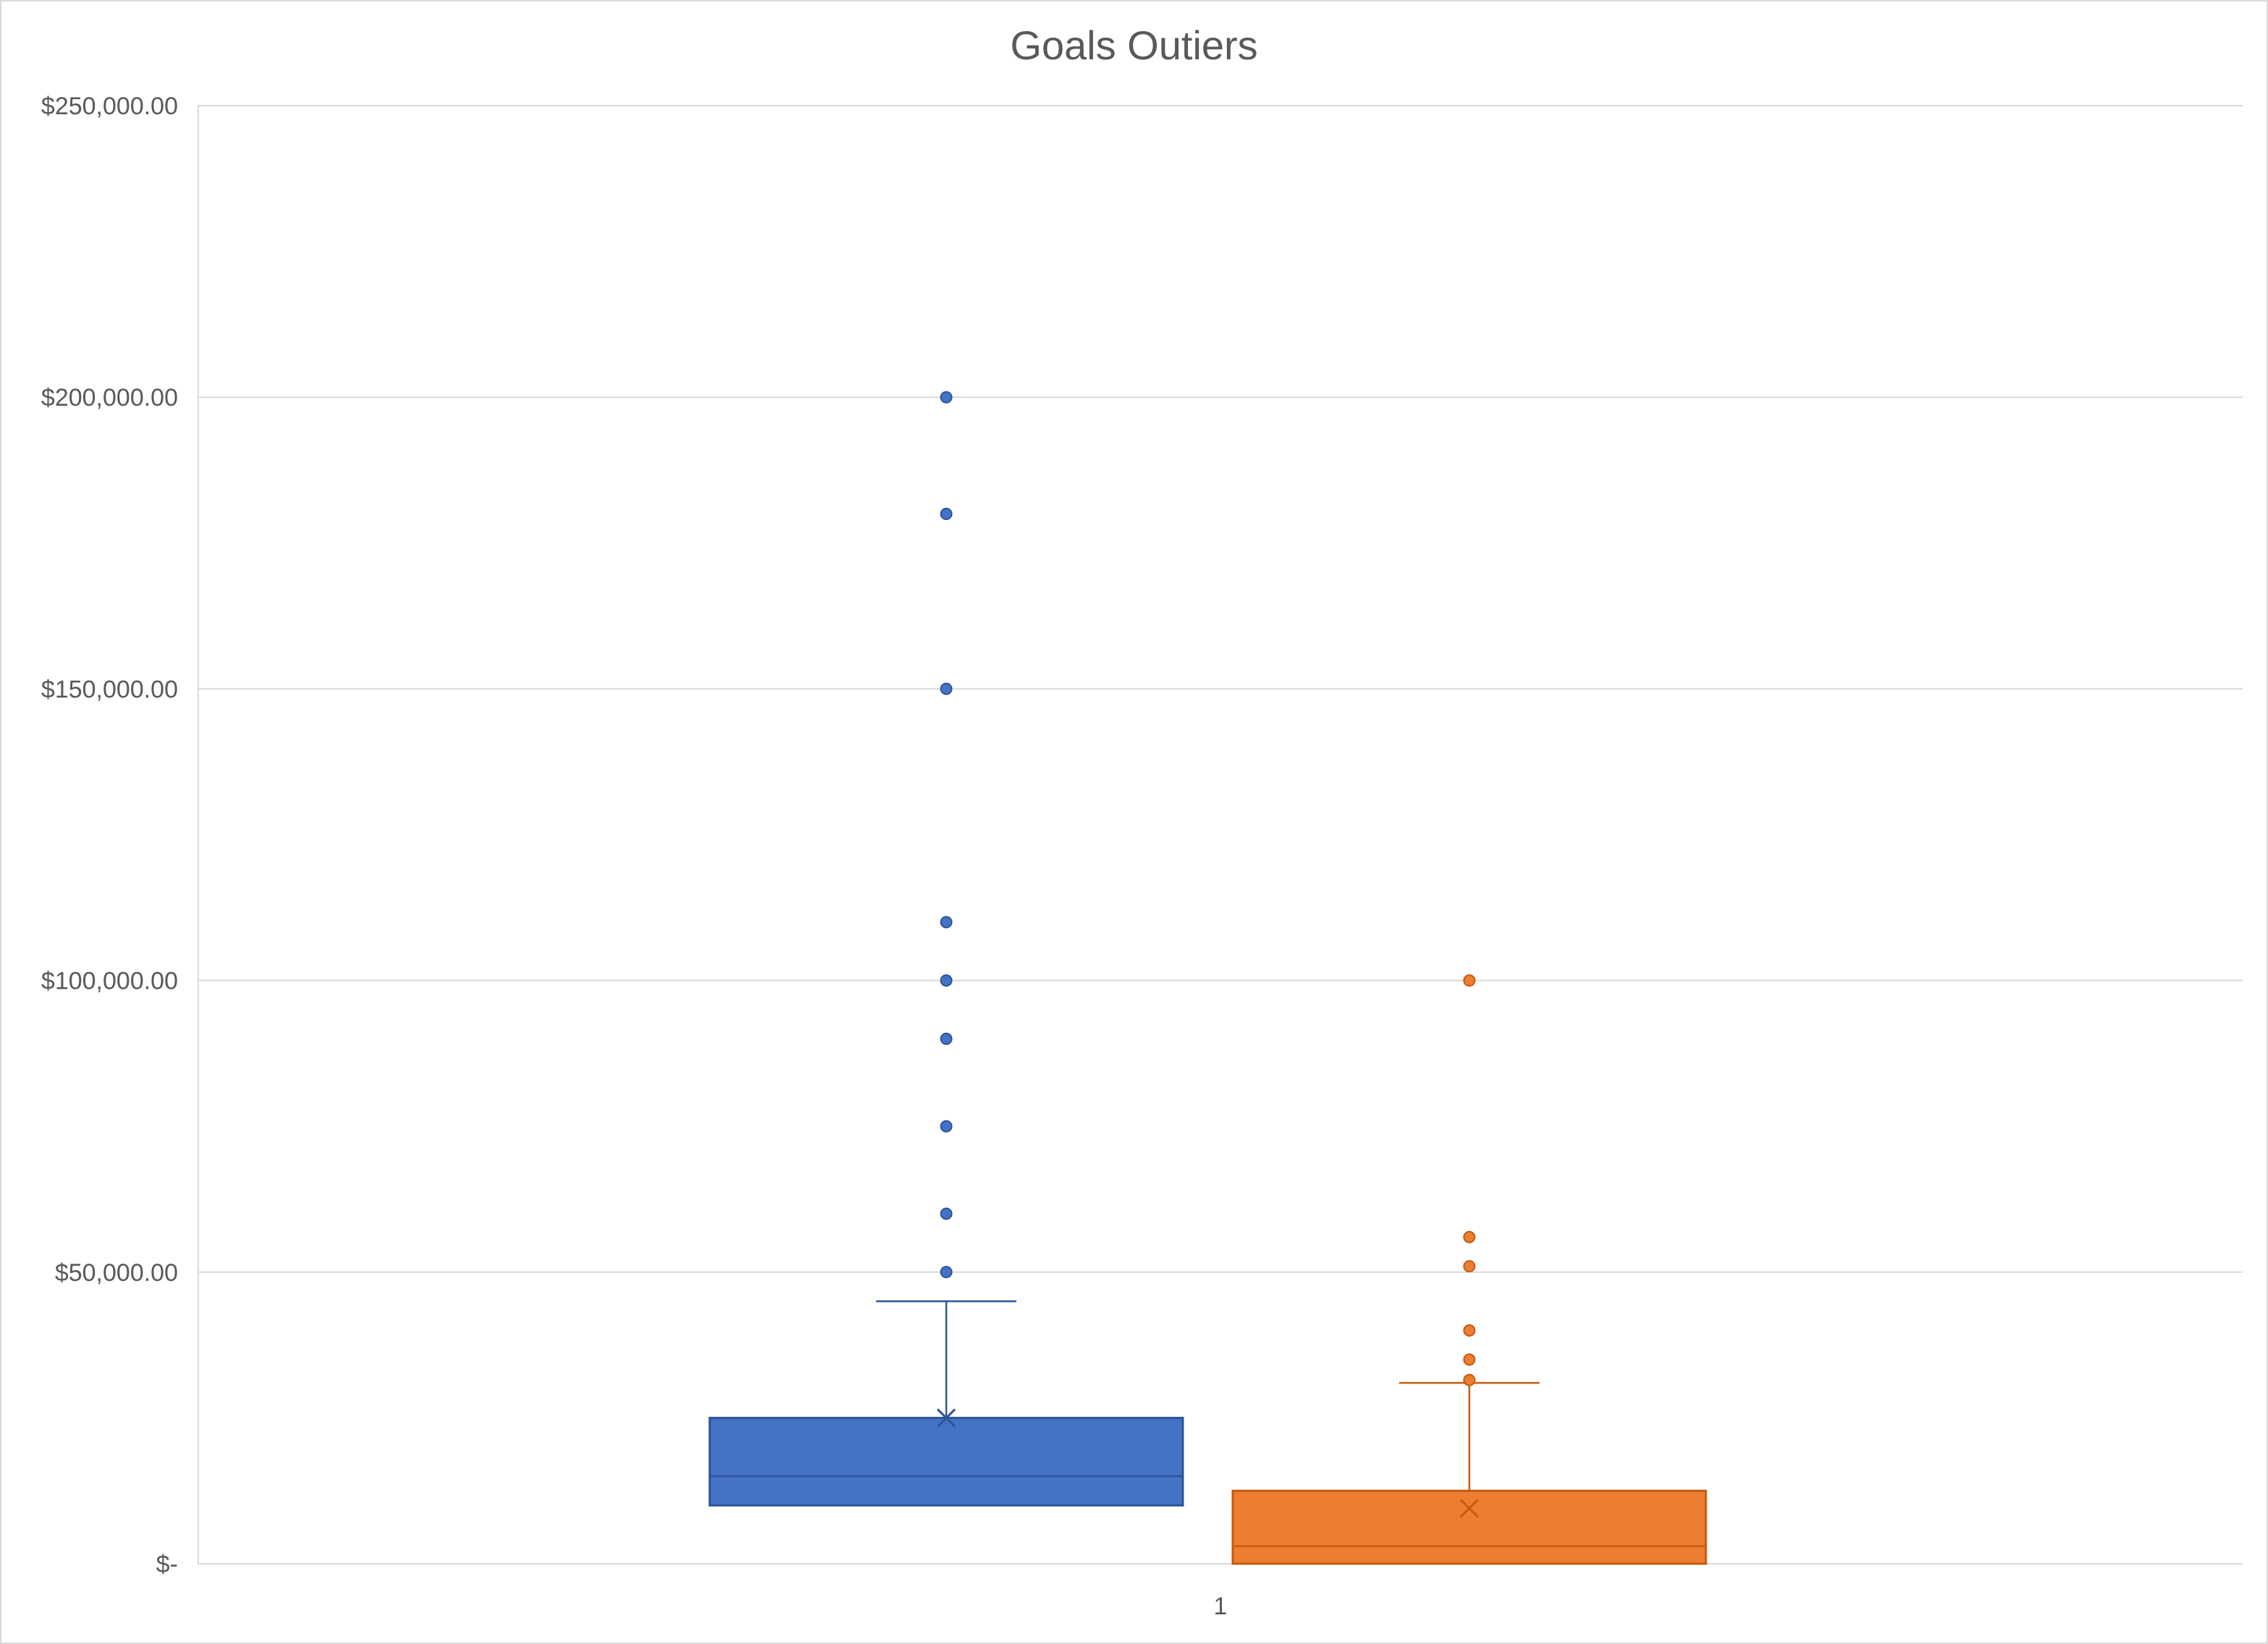 Image resolution: width=2268 pixels, height=1644 pixels. I want to click on y-tick-label: $100,000.00, so click(109, 981).